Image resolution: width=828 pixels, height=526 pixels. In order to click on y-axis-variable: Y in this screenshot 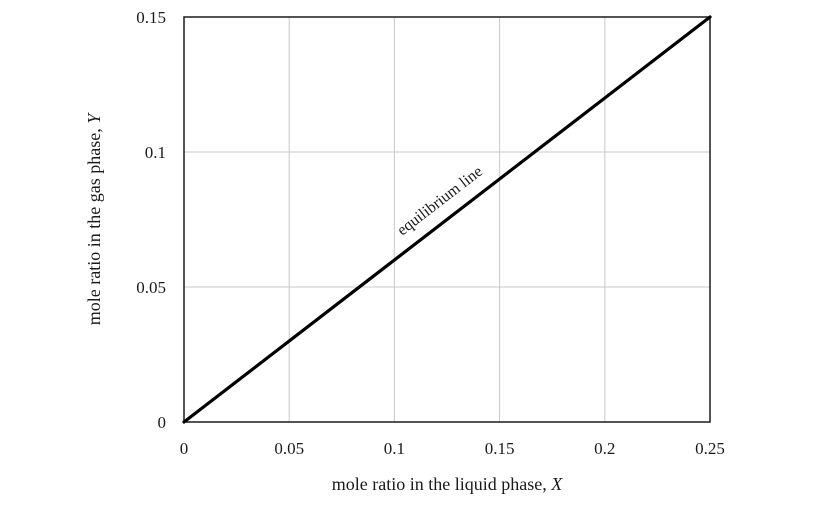, I will do `click(94, 118)`.